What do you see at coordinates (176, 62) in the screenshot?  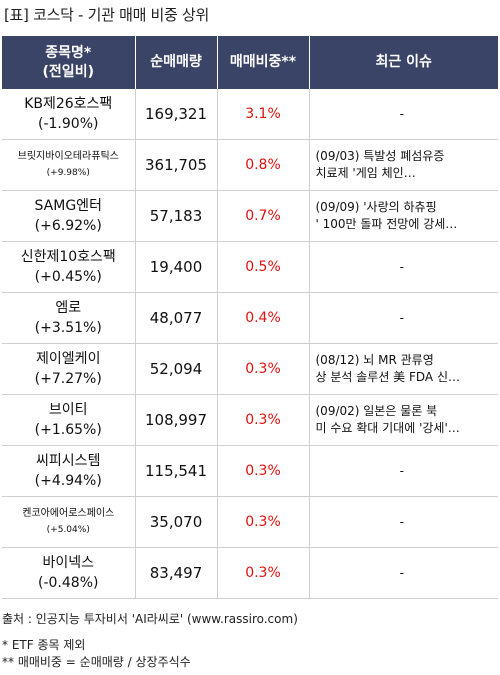 I see `header-volume: 순매매량` at bounding box center [176, 62].